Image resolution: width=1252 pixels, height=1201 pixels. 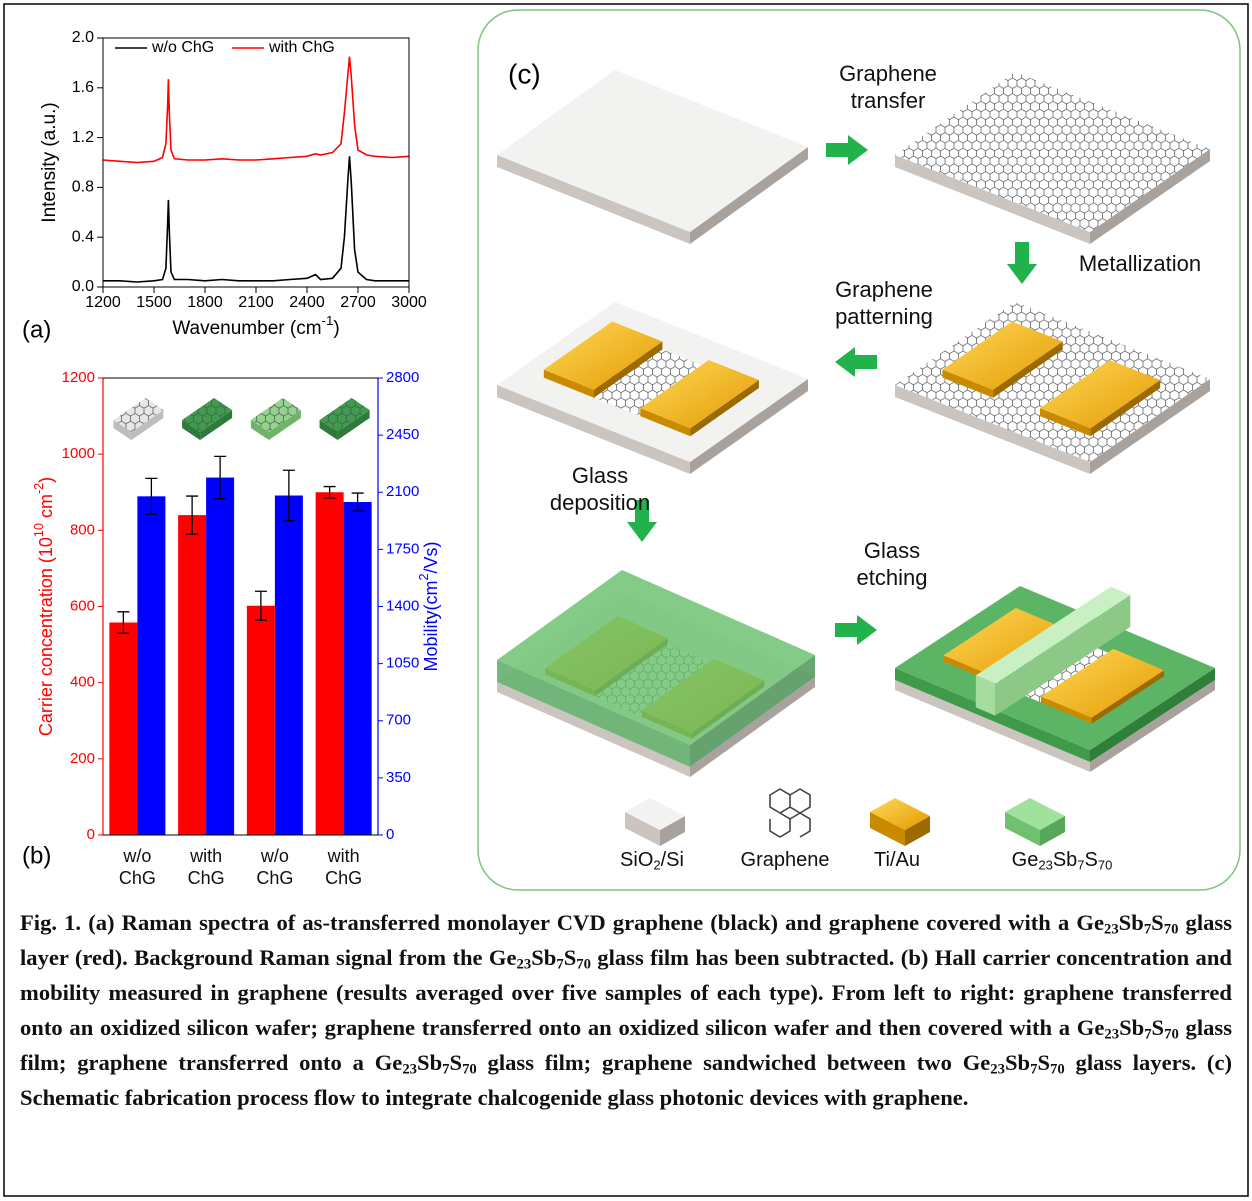 I want to click on text-run: cm, so click(x=46, y=508).